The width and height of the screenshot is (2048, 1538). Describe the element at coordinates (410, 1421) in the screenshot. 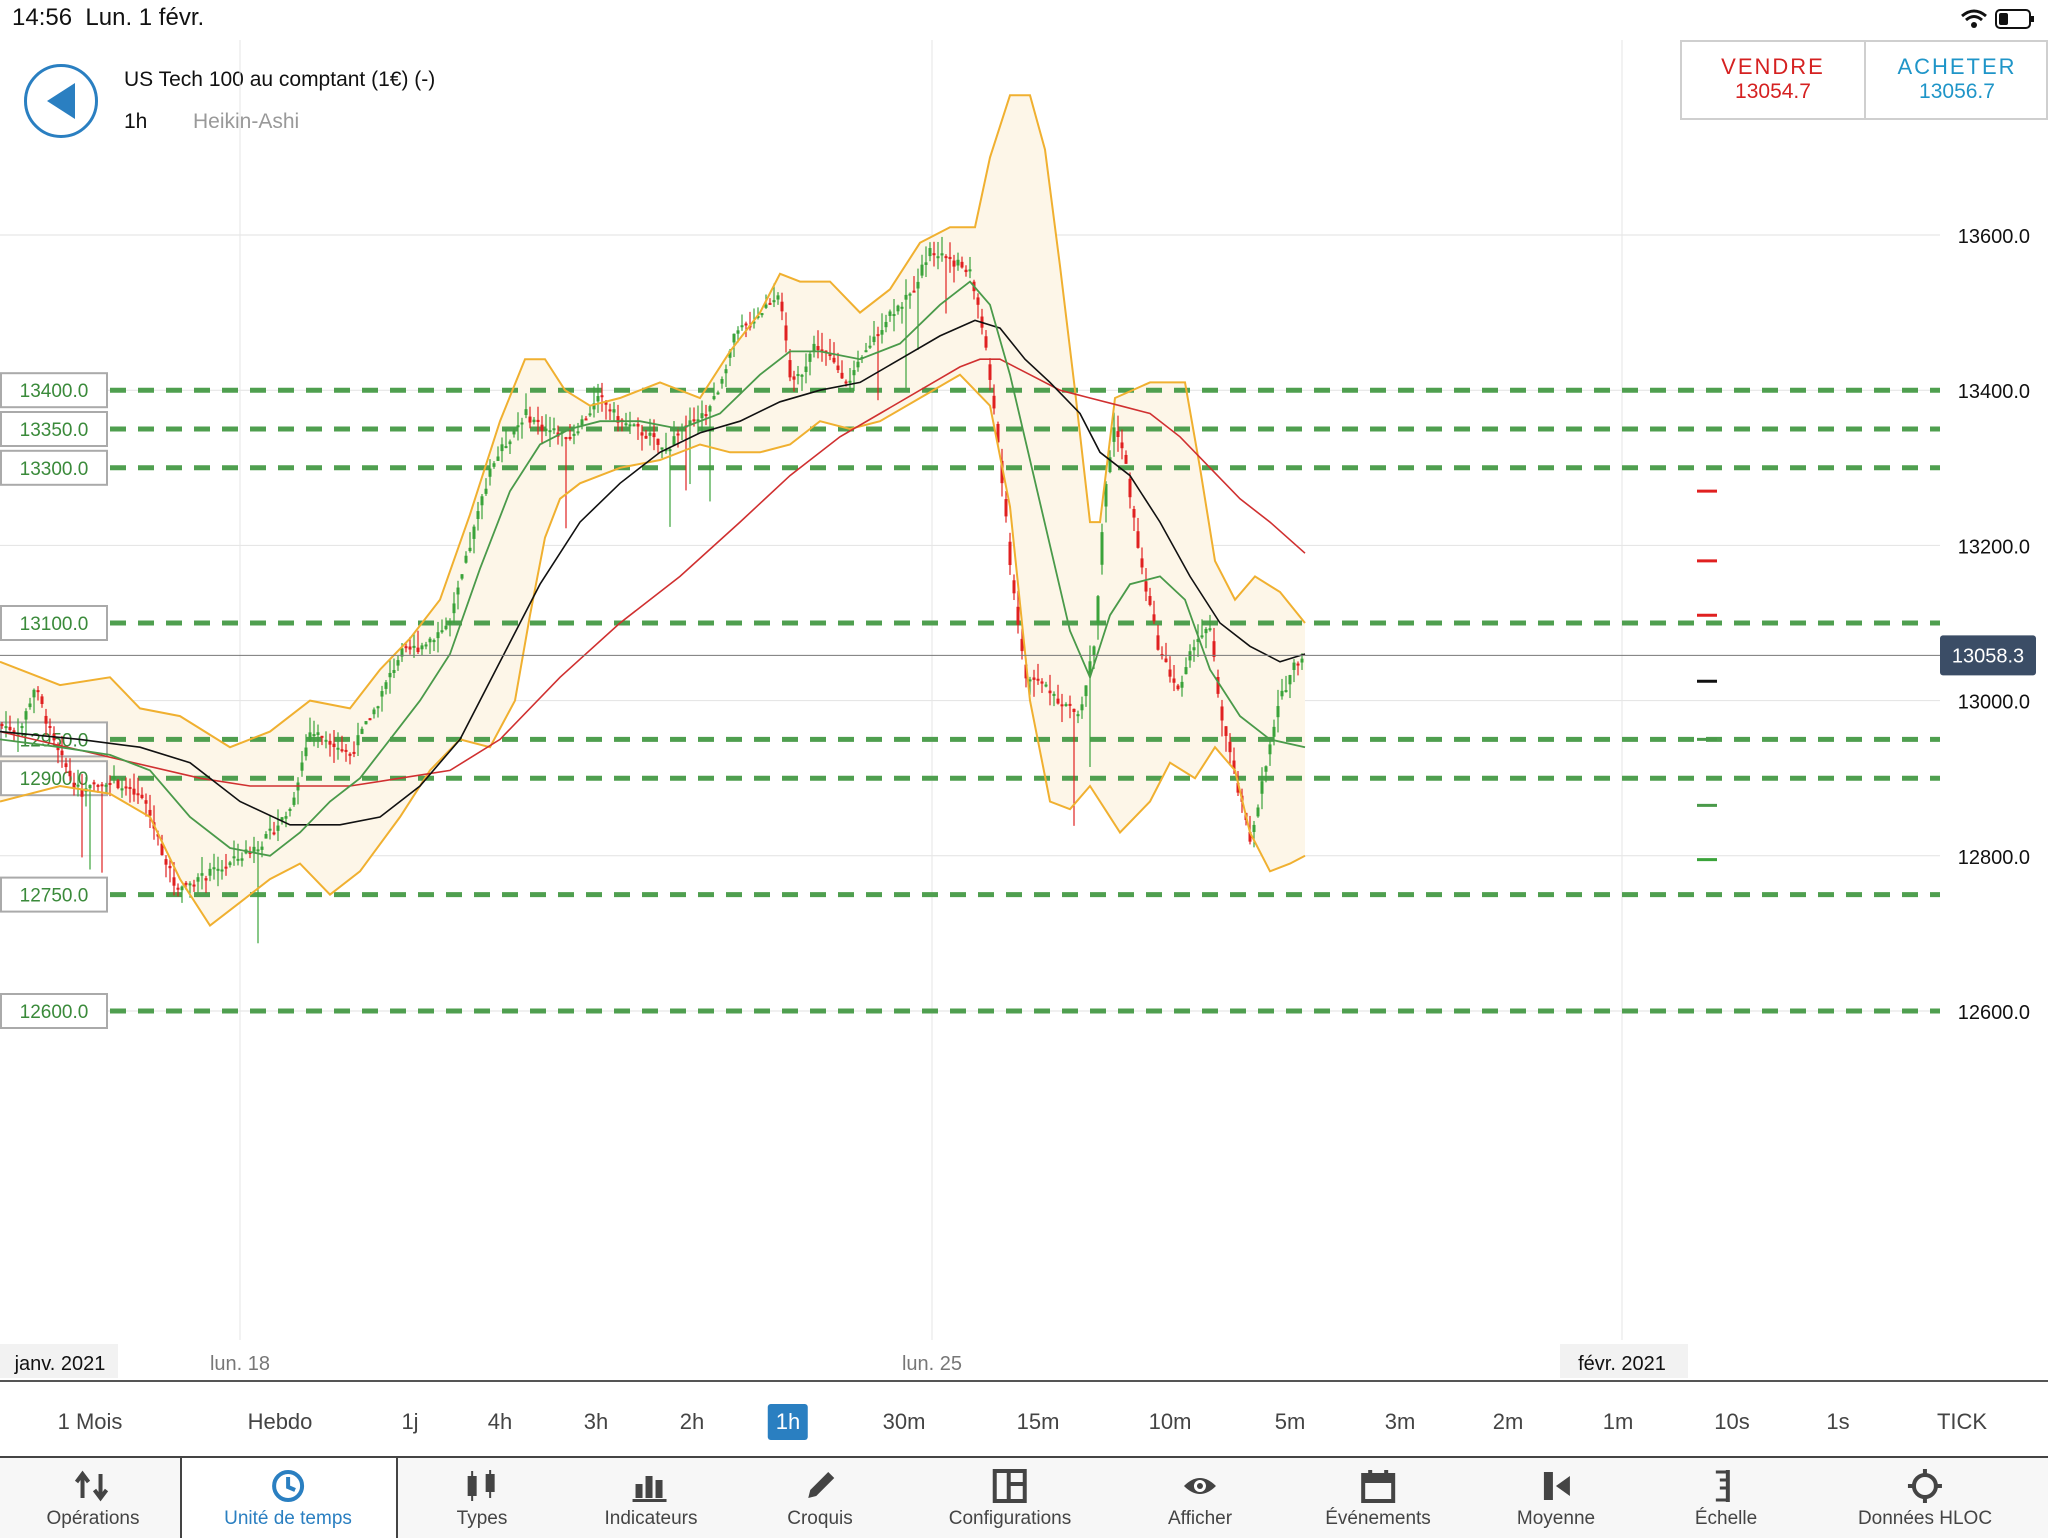

I see `timeframe-1j: 1j` at that location.